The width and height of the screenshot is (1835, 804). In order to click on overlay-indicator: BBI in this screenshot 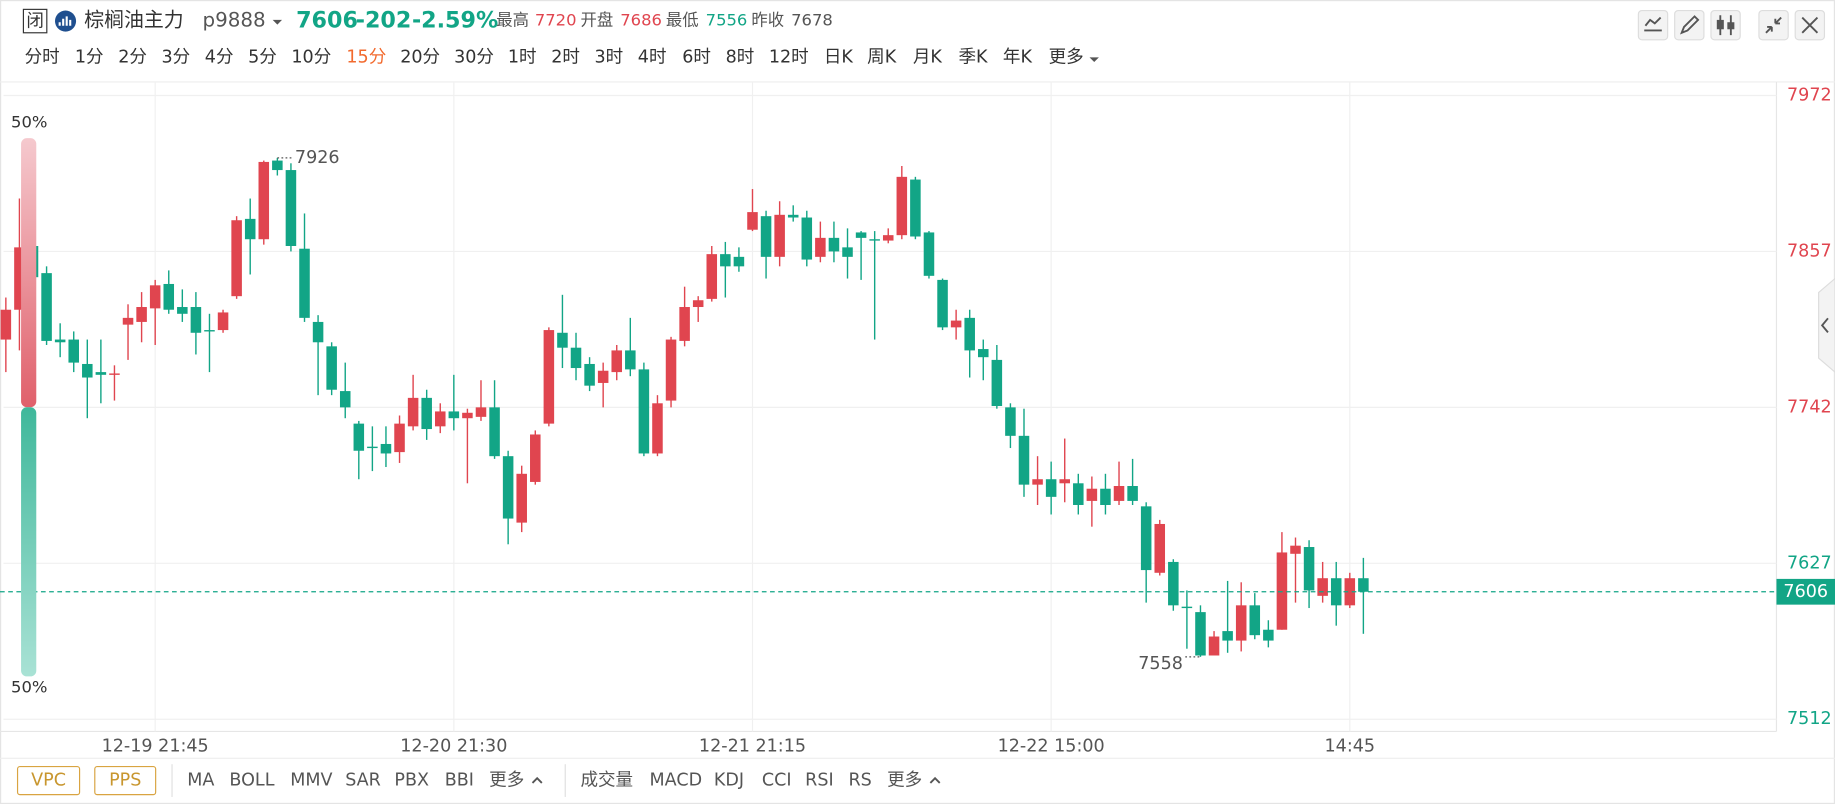, I will do `click(459, 781)`.